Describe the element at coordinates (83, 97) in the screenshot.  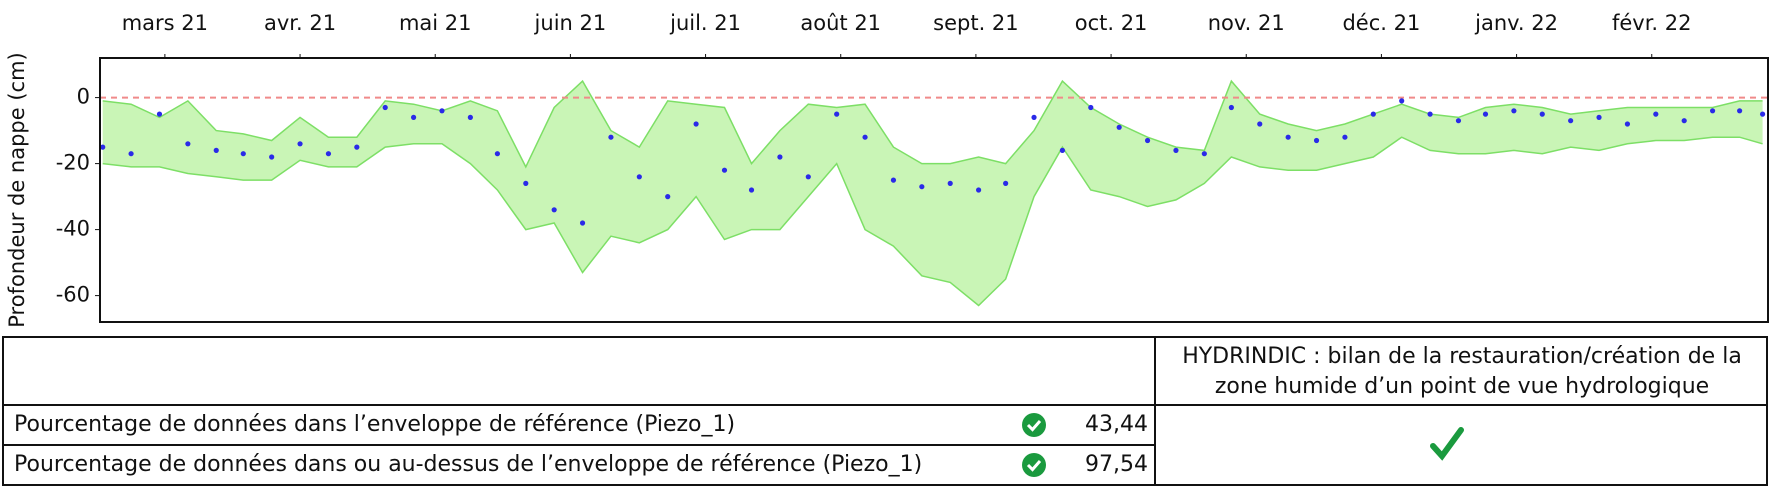
I see `y-tick-label: 0` at that location.